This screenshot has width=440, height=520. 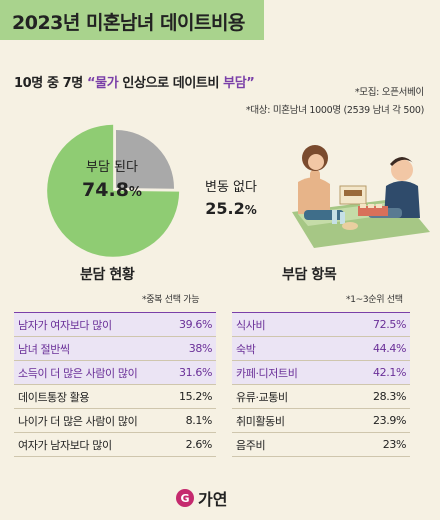 What do you see at coordinates (105, 190) in the screenshot?
I see `pie-value-burden-number: 74.8` at bounding box center [105, 190].